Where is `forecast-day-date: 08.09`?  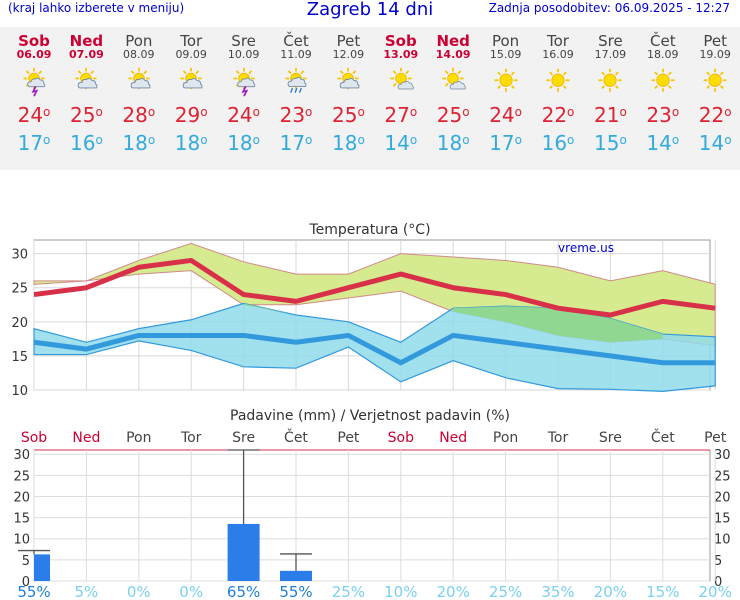 forecast-day-date: 08.09 is located at coordinates (139, 54).